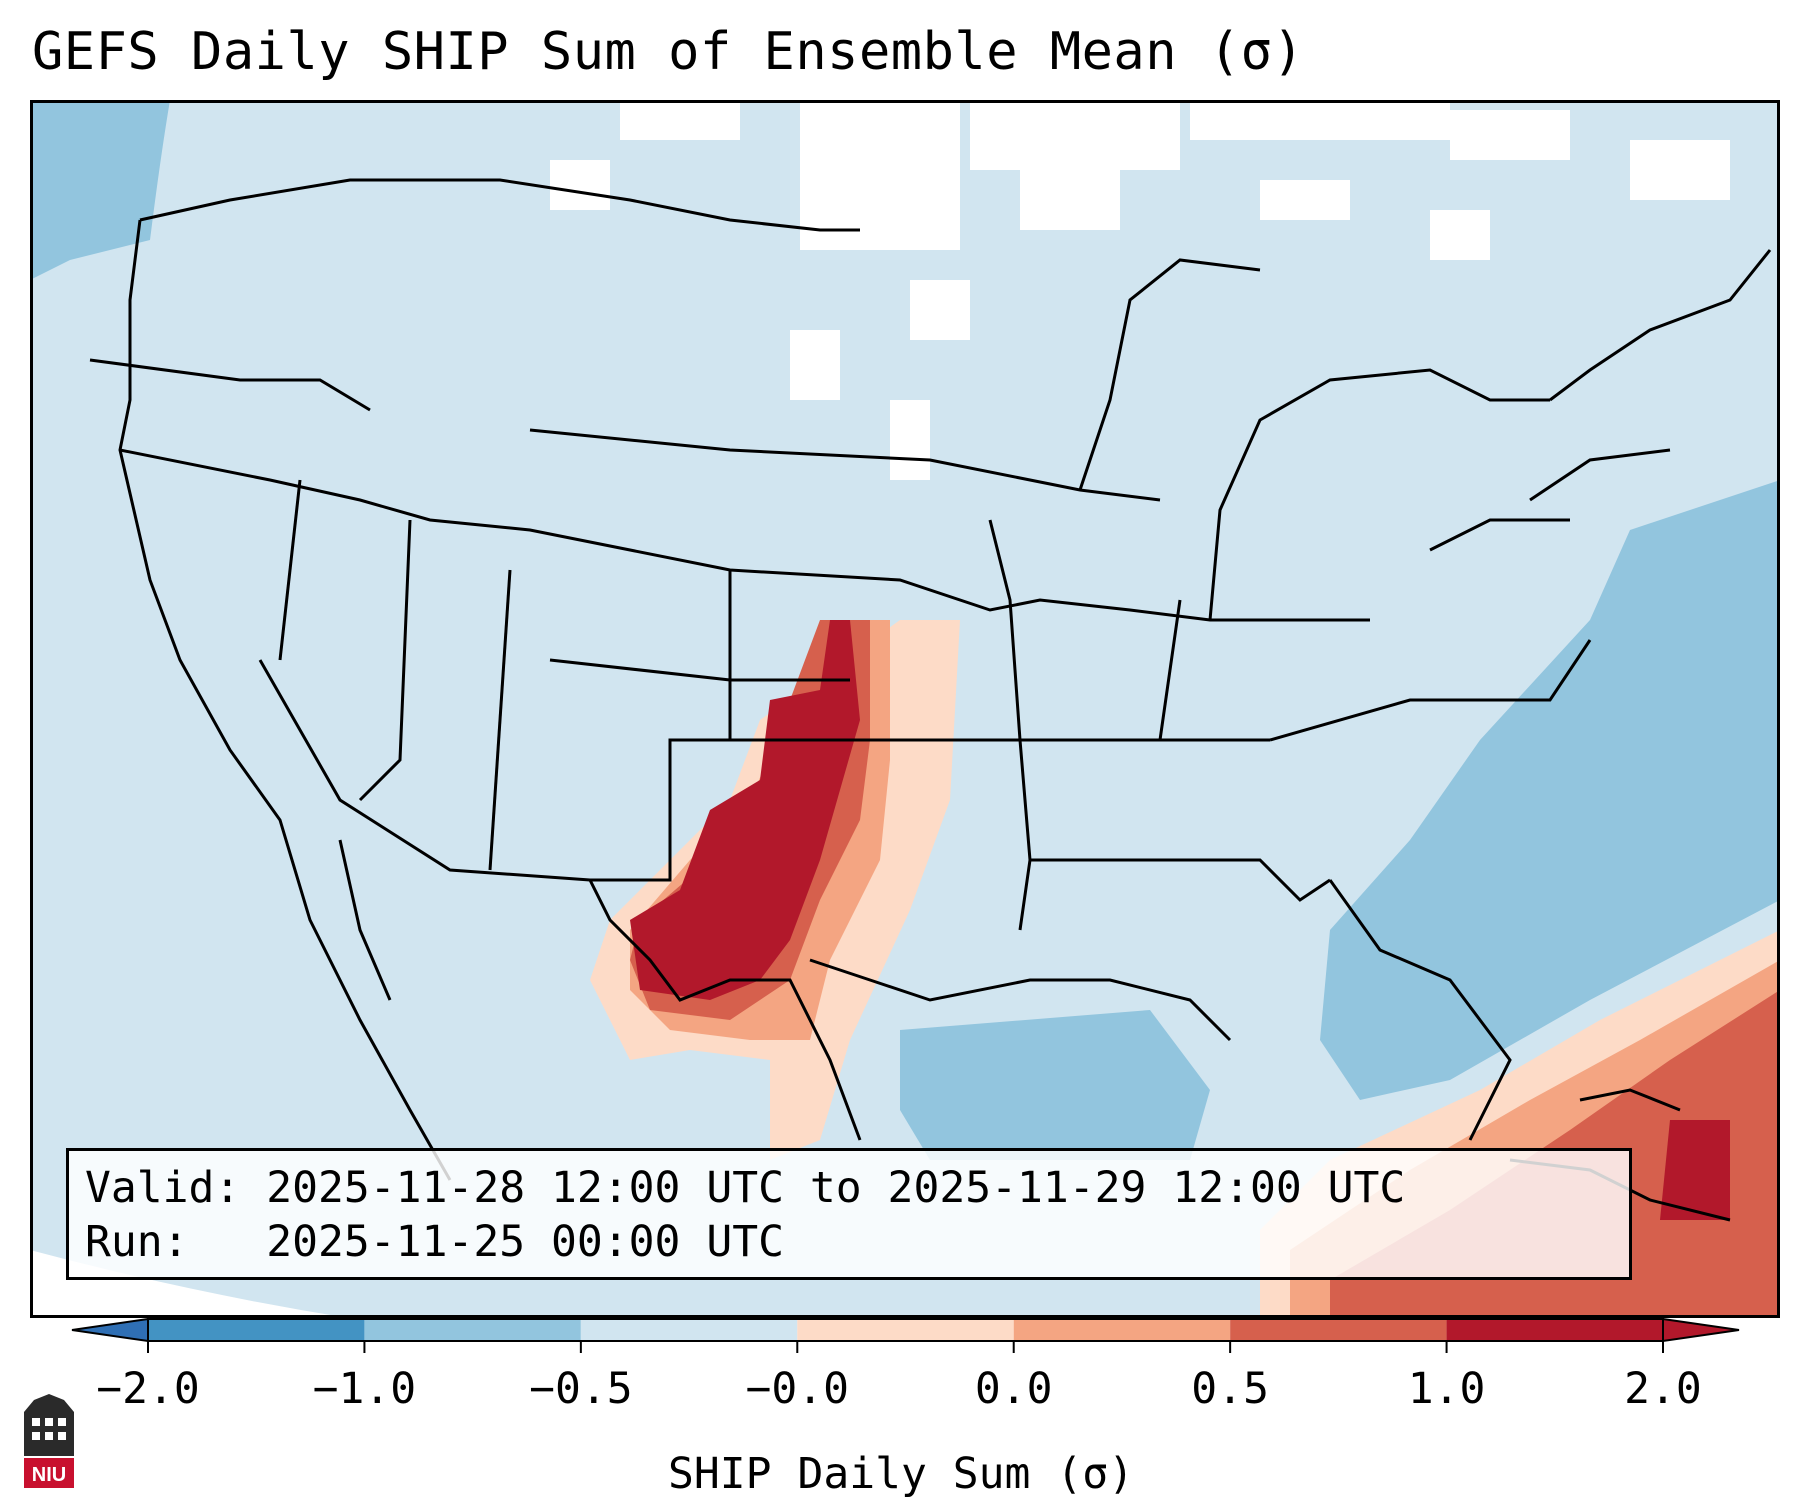 Image resolution: width=1803 pixels, height=1508 pixels. Describe the element at coordinates (163, 1188) in the screenshot. I see `valid-label: Valid:` at that location.